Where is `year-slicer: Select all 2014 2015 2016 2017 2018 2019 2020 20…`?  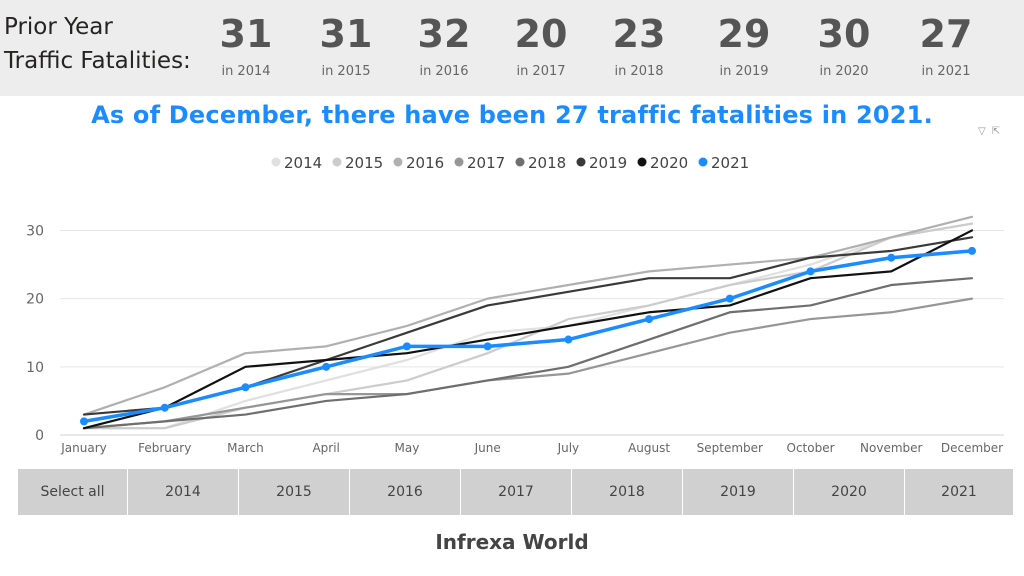 year-slicer: Select all 2014 2015 2016 2017 2018 2019 2020 20… is located at coordinates (516, 492).